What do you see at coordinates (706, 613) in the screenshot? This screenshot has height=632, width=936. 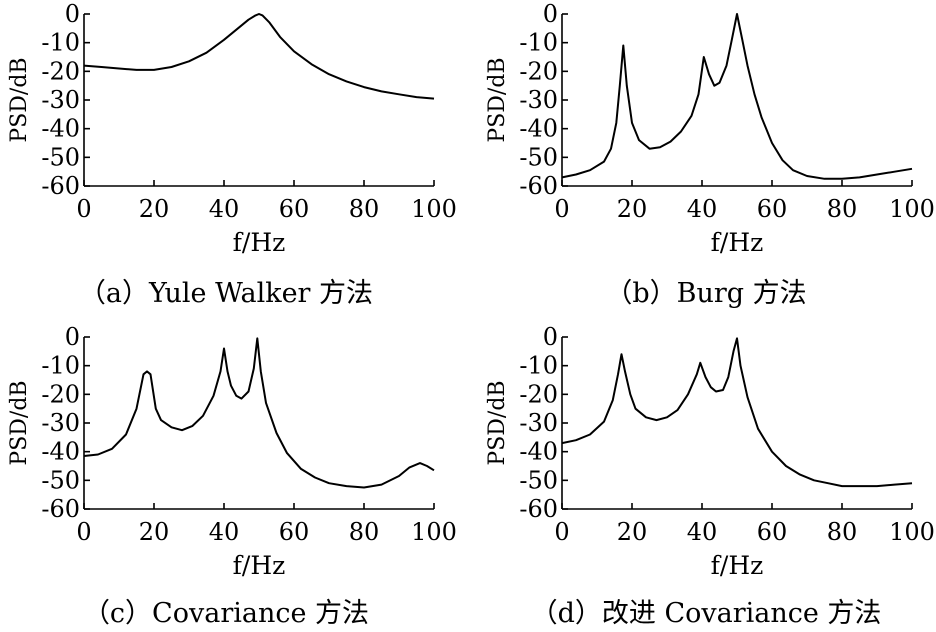 I see `panel-caption: （d）改进 Covariance 方法` at bounding box center [706, 613].